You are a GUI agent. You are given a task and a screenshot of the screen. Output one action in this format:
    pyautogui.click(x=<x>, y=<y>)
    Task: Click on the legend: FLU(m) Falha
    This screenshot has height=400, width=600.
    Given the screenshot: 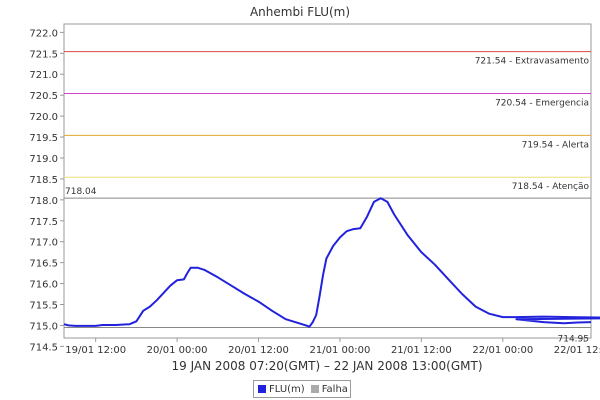 What is the action you would take?
    pyautogui.click(x=302, y=389)
    